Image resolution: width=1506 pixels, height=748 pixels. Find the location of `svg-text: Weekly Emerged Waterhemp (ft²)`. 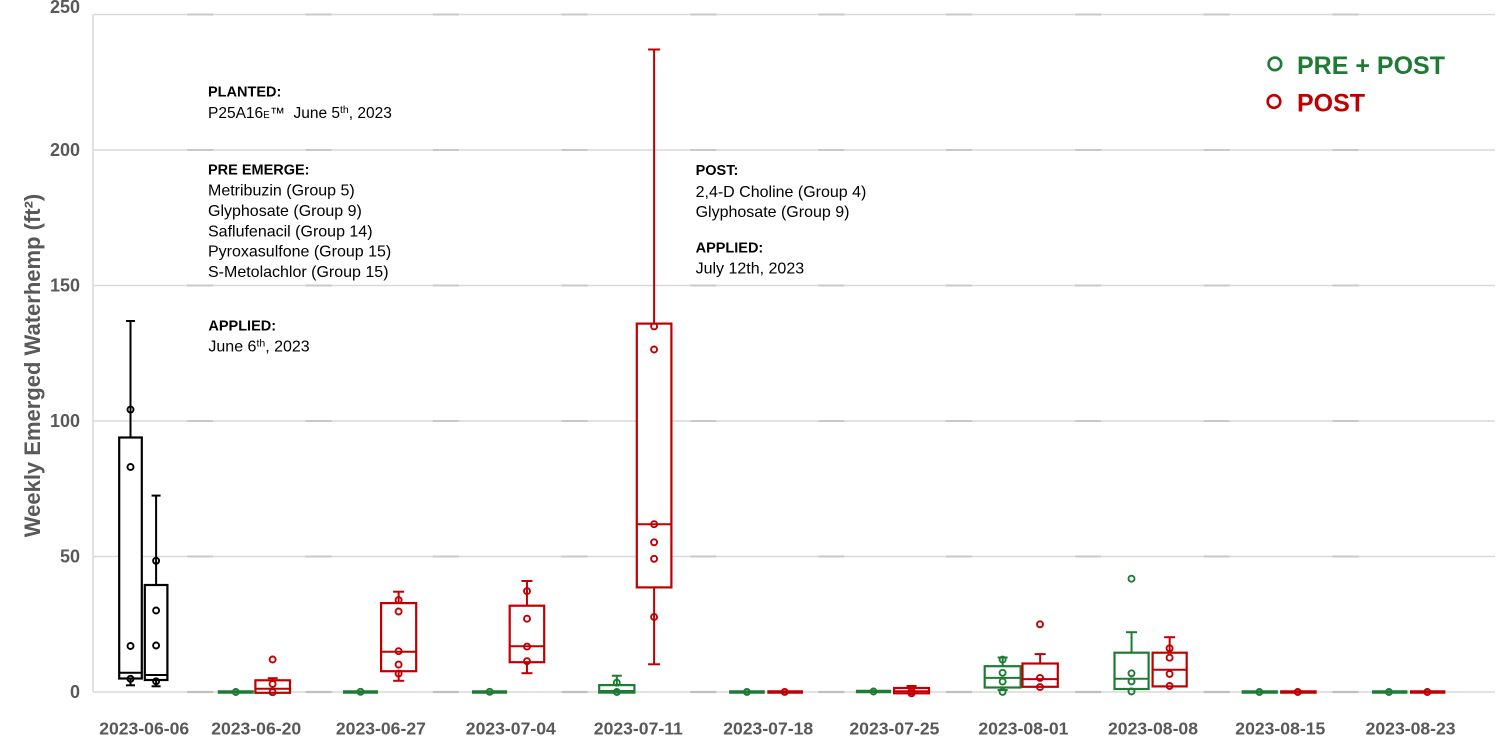

svg-text: Weekly Emerged Waterhemp (ft²) is located at coordinates (32, 366).